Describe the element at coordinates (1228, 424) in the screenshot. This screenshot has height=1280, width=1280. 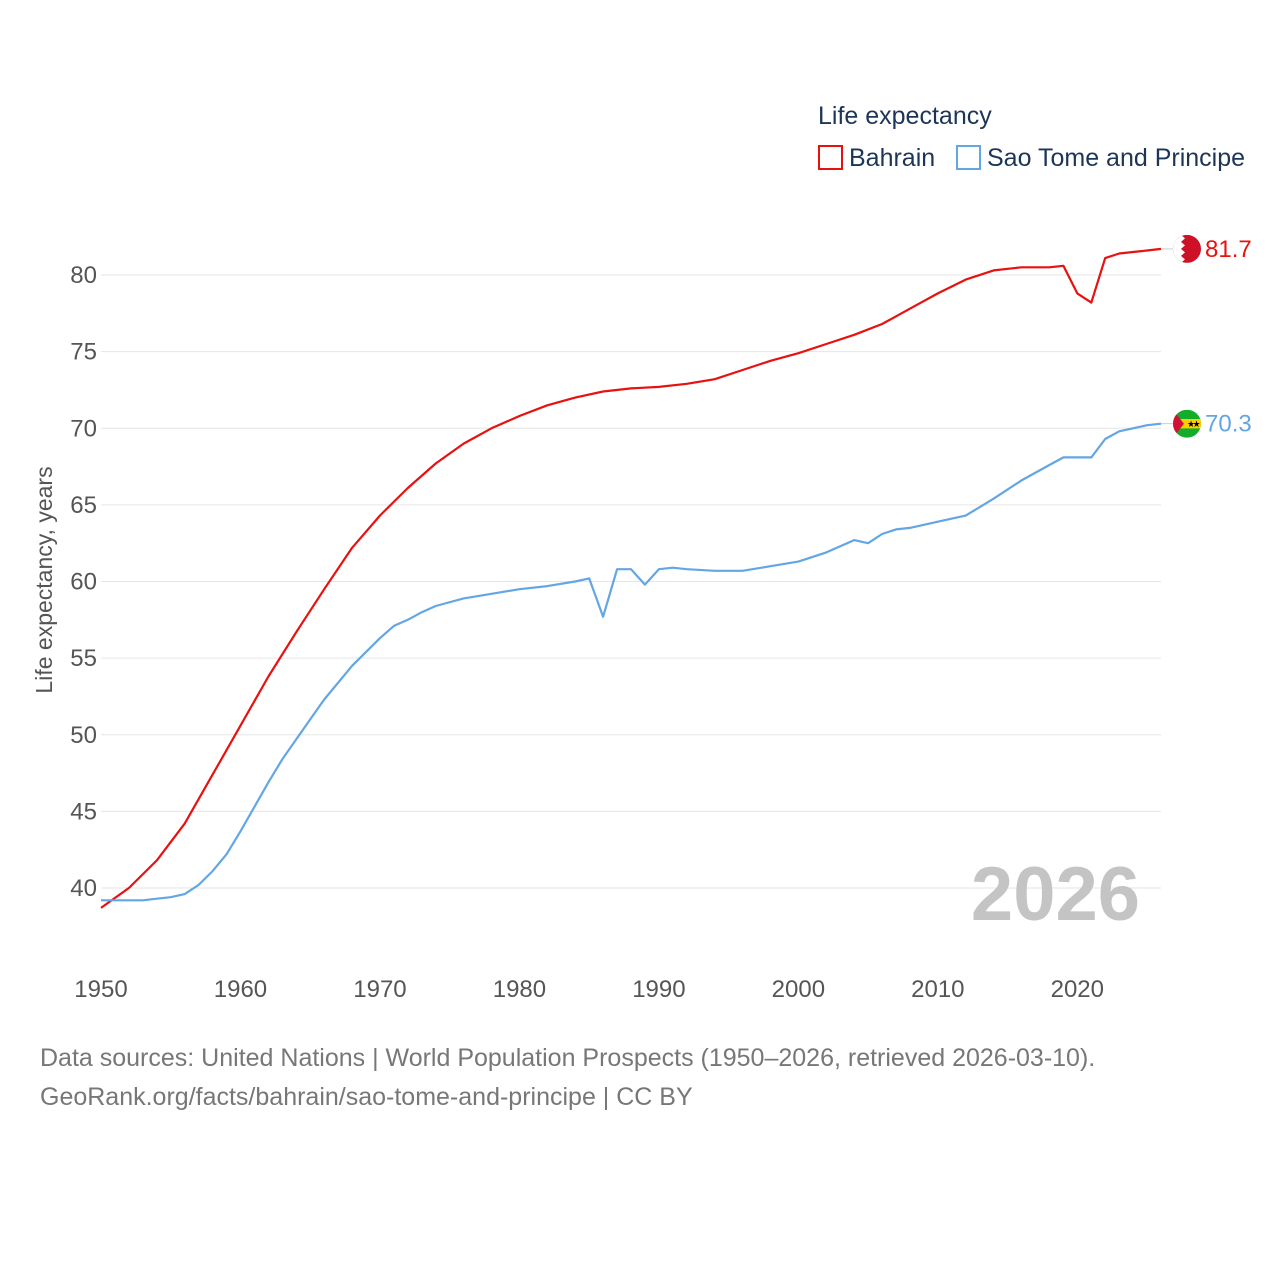
I see `sao-tome-end-value: 70.3` at that location.